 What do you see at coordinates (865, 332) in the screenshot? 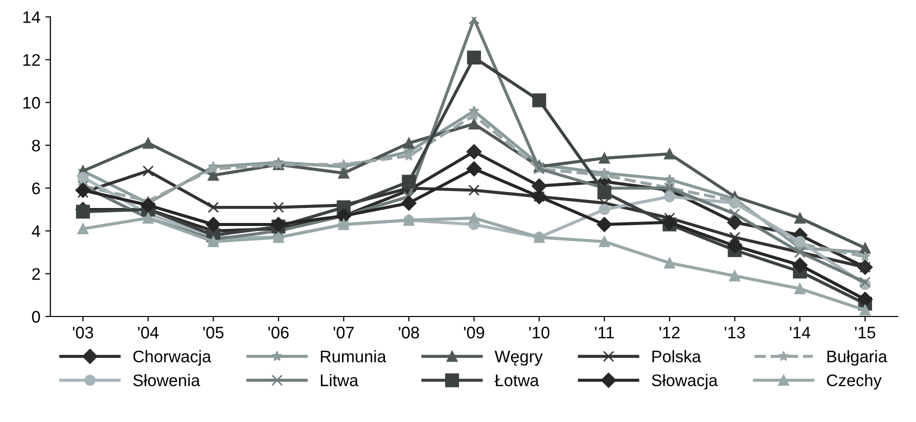
I see `x-tick-label: '15` at bounding box center [865, 332].